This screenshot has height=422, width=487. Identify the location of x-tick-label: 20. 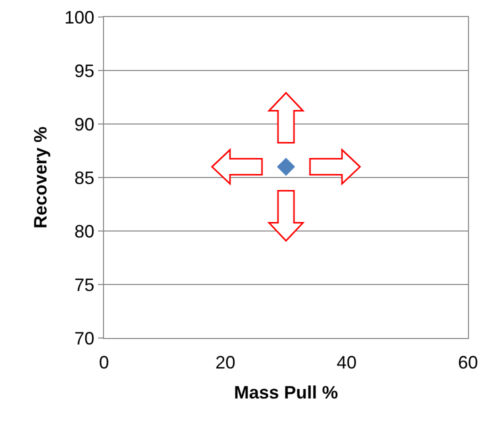
(225, 362).